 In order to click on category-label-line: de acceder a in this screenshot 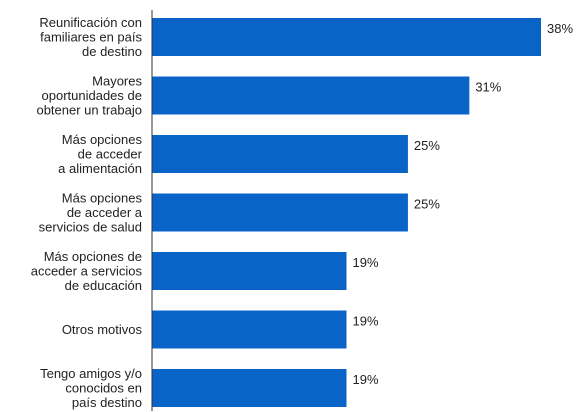, I will do `click(105, 212)`.